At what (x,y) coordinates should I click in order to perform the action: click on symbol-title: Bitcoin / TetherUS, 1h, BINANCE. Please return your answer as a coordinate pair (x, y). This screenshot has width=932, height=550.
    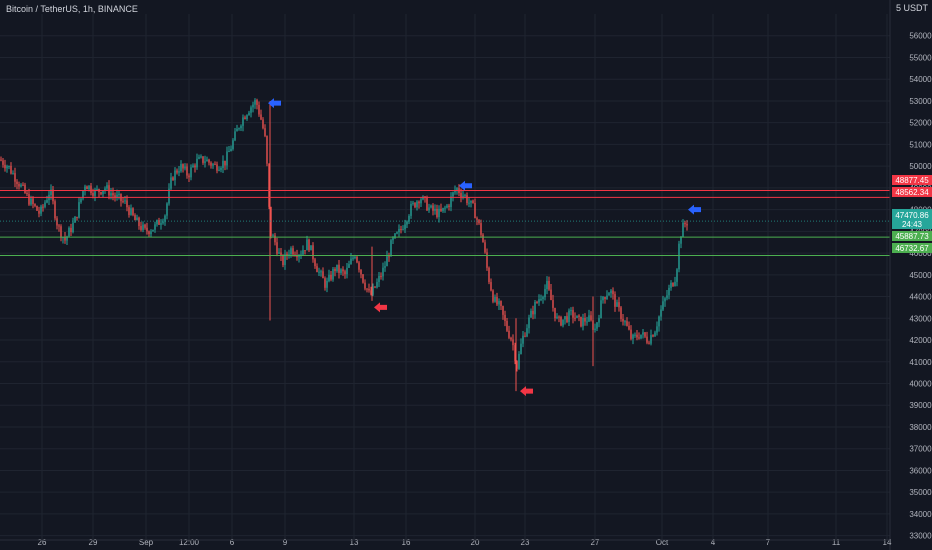
    Looking at the image, I should click on (72, 9).